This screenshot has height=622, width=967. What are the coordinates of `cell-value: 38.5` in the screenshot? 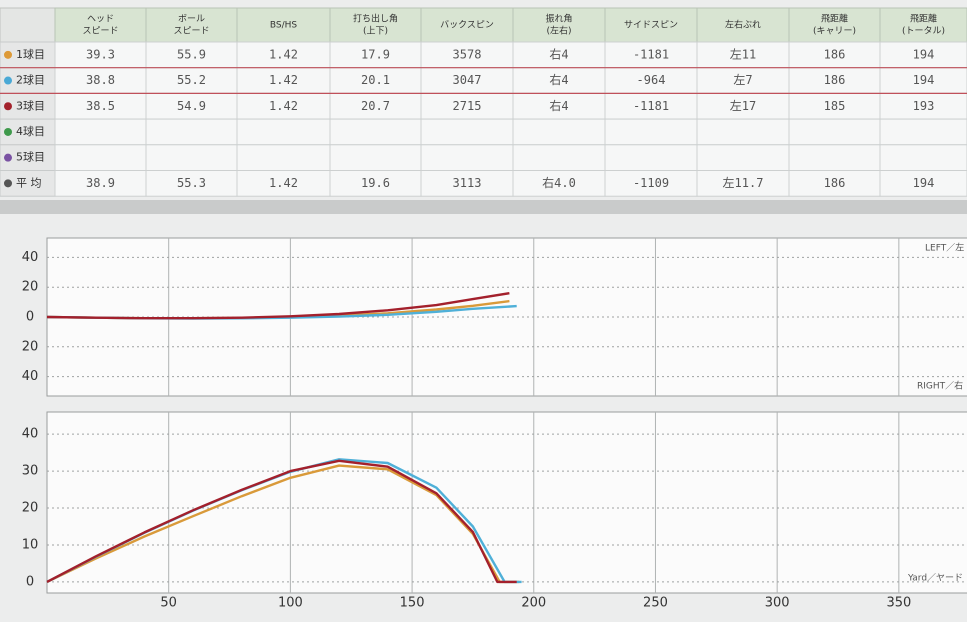 It's located at (100, 106).